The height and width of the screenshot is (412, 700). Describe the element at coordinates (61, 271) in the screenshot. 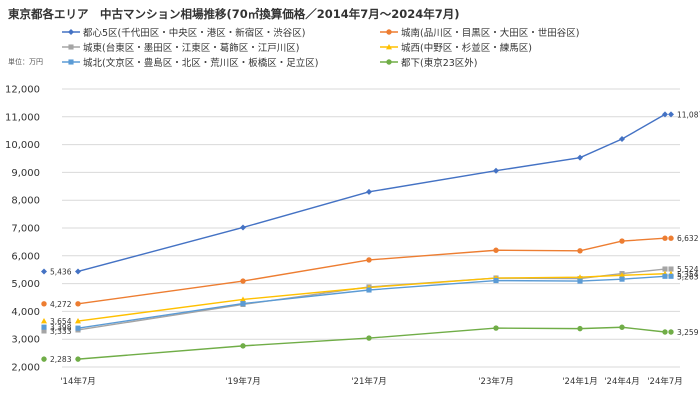

I see `start-value-label: 5,436` at that location.